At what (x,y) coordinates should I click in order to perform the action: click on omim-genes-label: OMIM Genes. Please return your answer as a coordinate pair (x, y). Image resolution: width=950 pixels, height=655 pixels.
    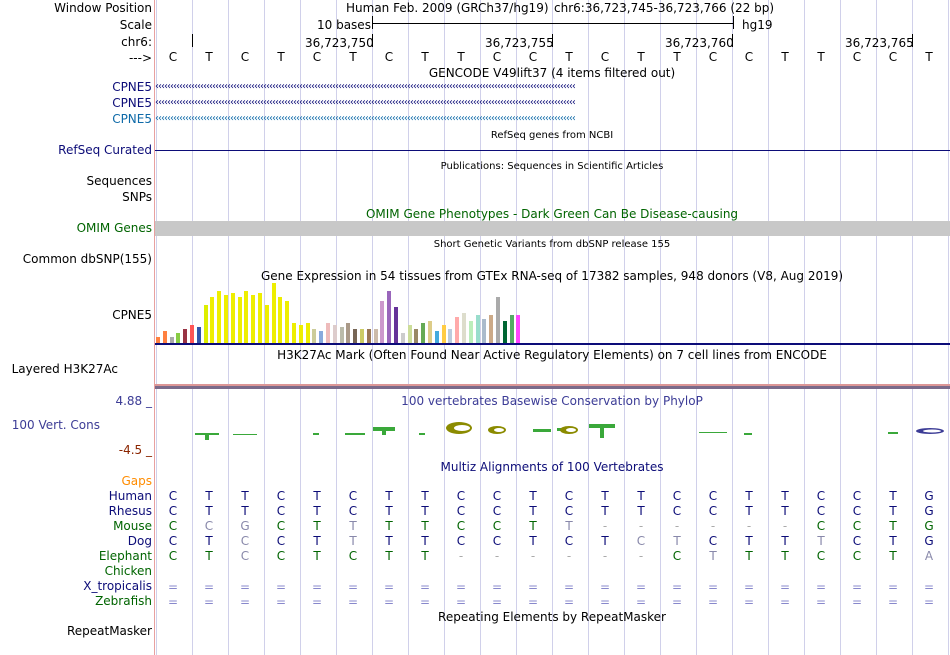
    Looking at the image, I should click on (114, 228).